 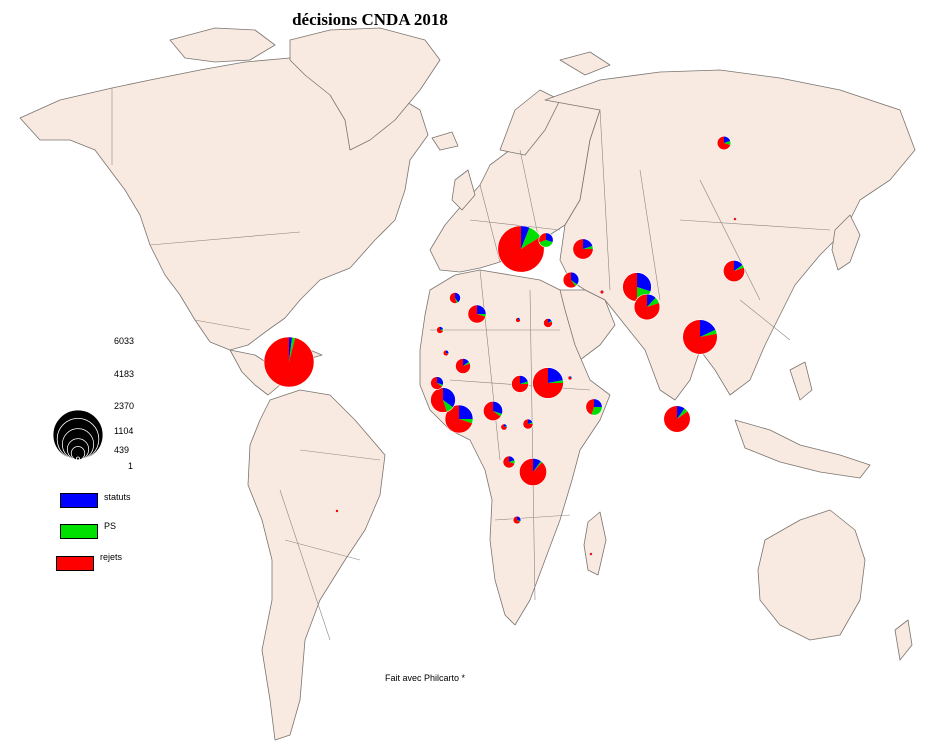 I want to click on legend-swatch-rejets, so click(x=75, y=563).